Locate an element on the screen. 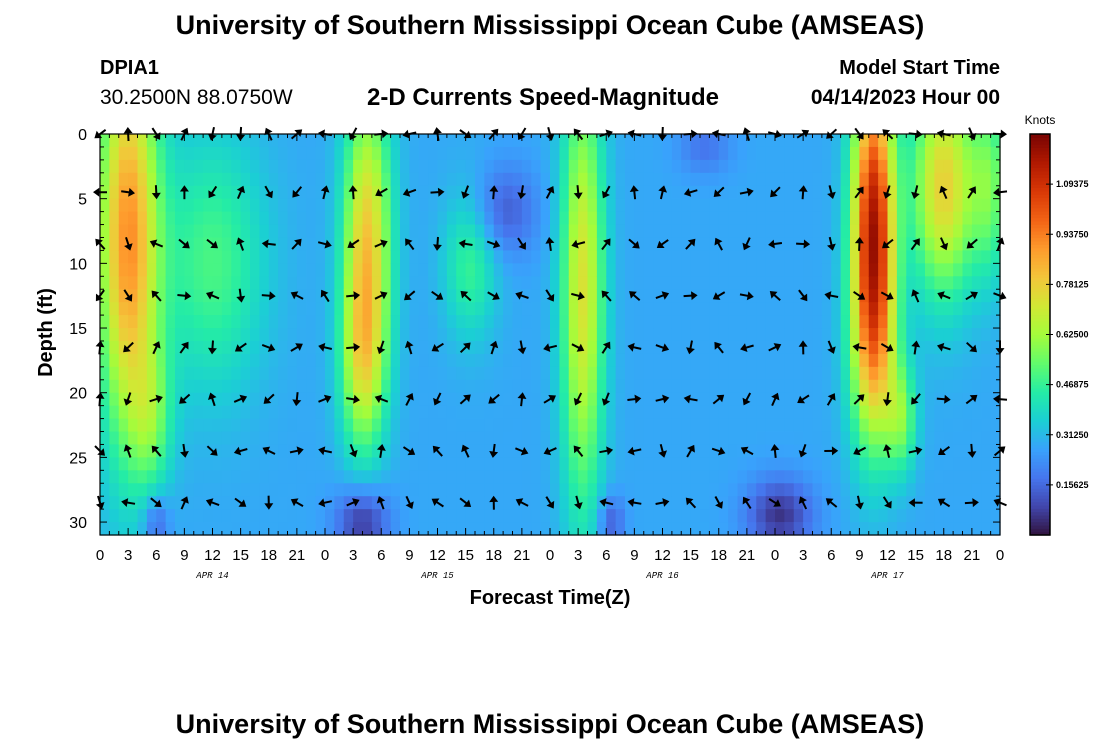 The height and width of the screenshot is (750, 1100). model-start-label: Model Start Time is located at coordinates (919, 68).